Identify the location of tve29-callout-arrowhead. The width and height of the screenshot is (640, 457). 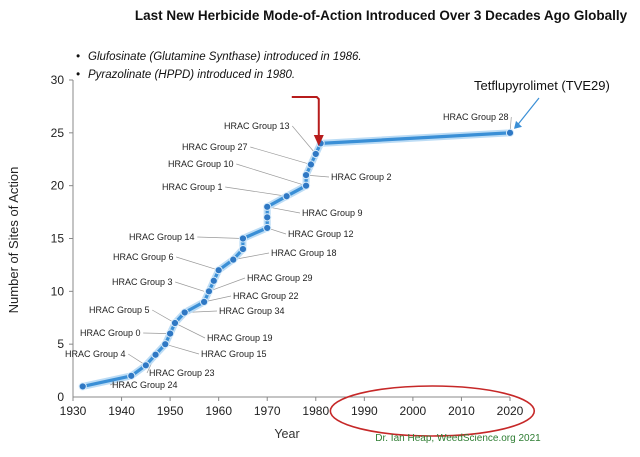
(518, 124).